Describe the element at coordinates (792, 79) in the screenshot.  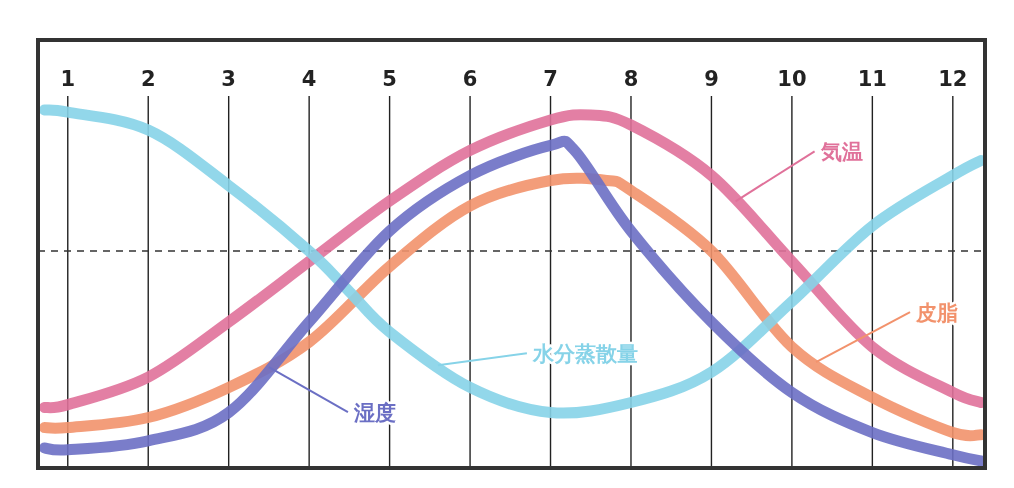
I see `x-tick-label: 10` at that location.